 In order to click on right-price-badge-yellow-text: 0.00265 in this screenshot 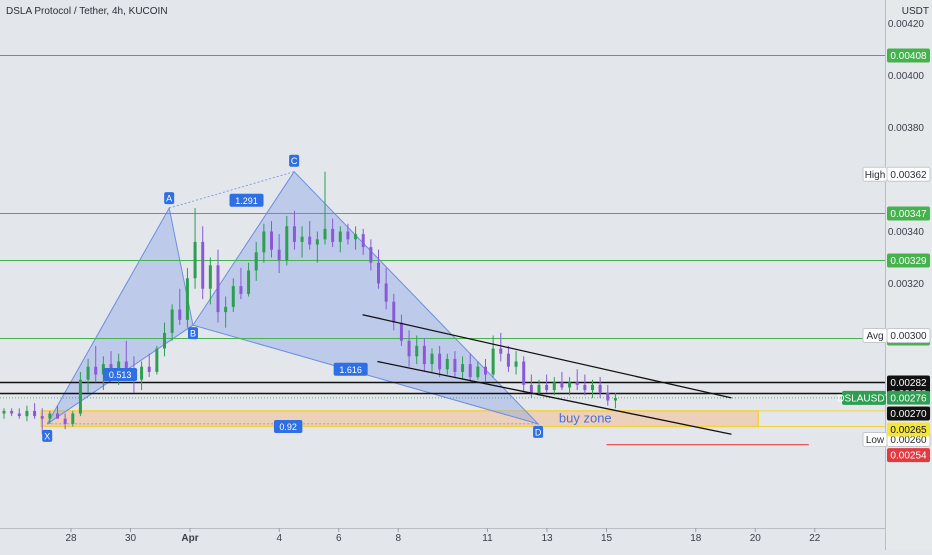, I will do `click(908, 430)`.